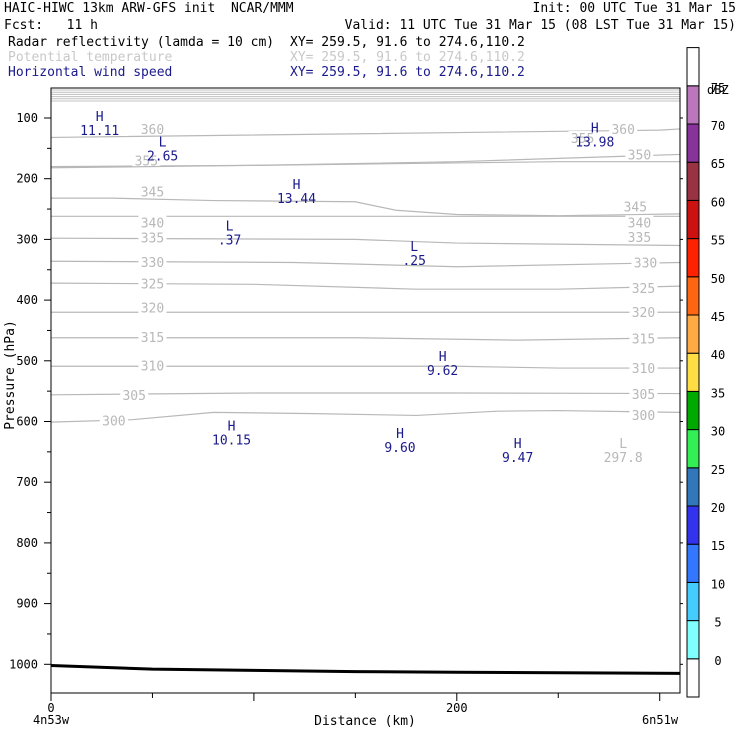  I want to click on theta-contour-label: 350, so click(639, 155).